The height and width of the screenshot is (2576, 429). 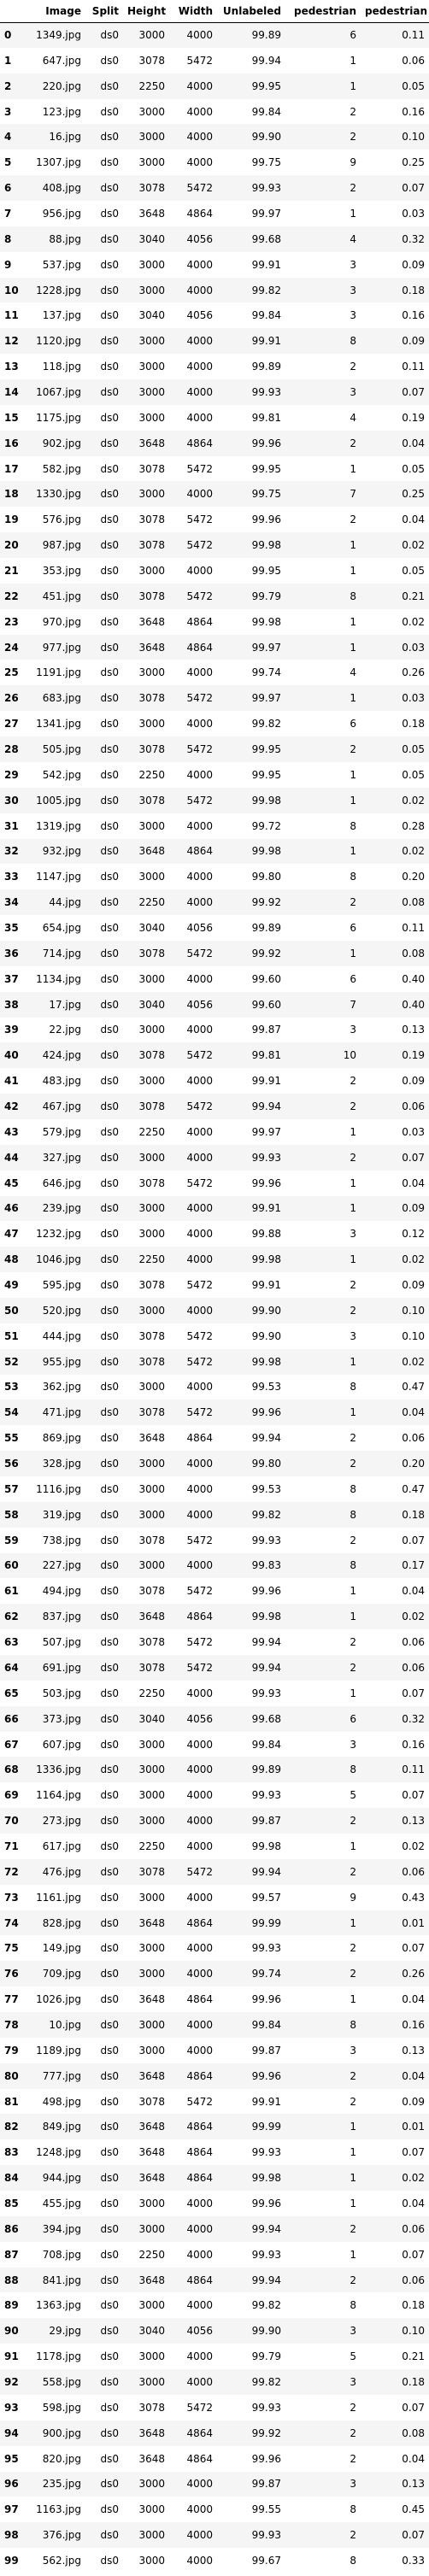 I want to click on table-row: 13 118.jpg ds0 3000 4000 99.89 2 0.11, so click(x=214, y=367).